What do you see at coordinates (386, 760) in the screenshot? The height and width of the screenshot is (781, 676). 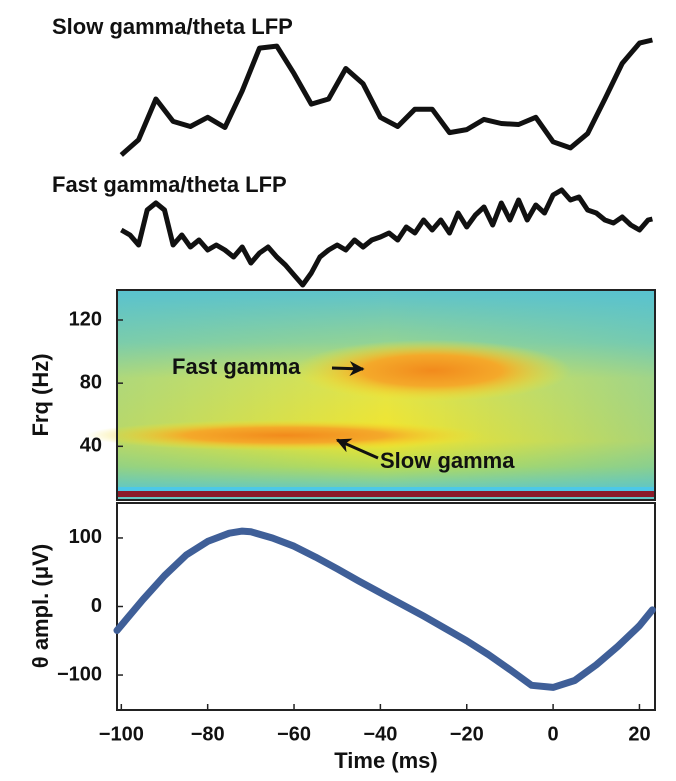 I see `x-axis-label: Time (ms)` at bounding box center [386, 760].